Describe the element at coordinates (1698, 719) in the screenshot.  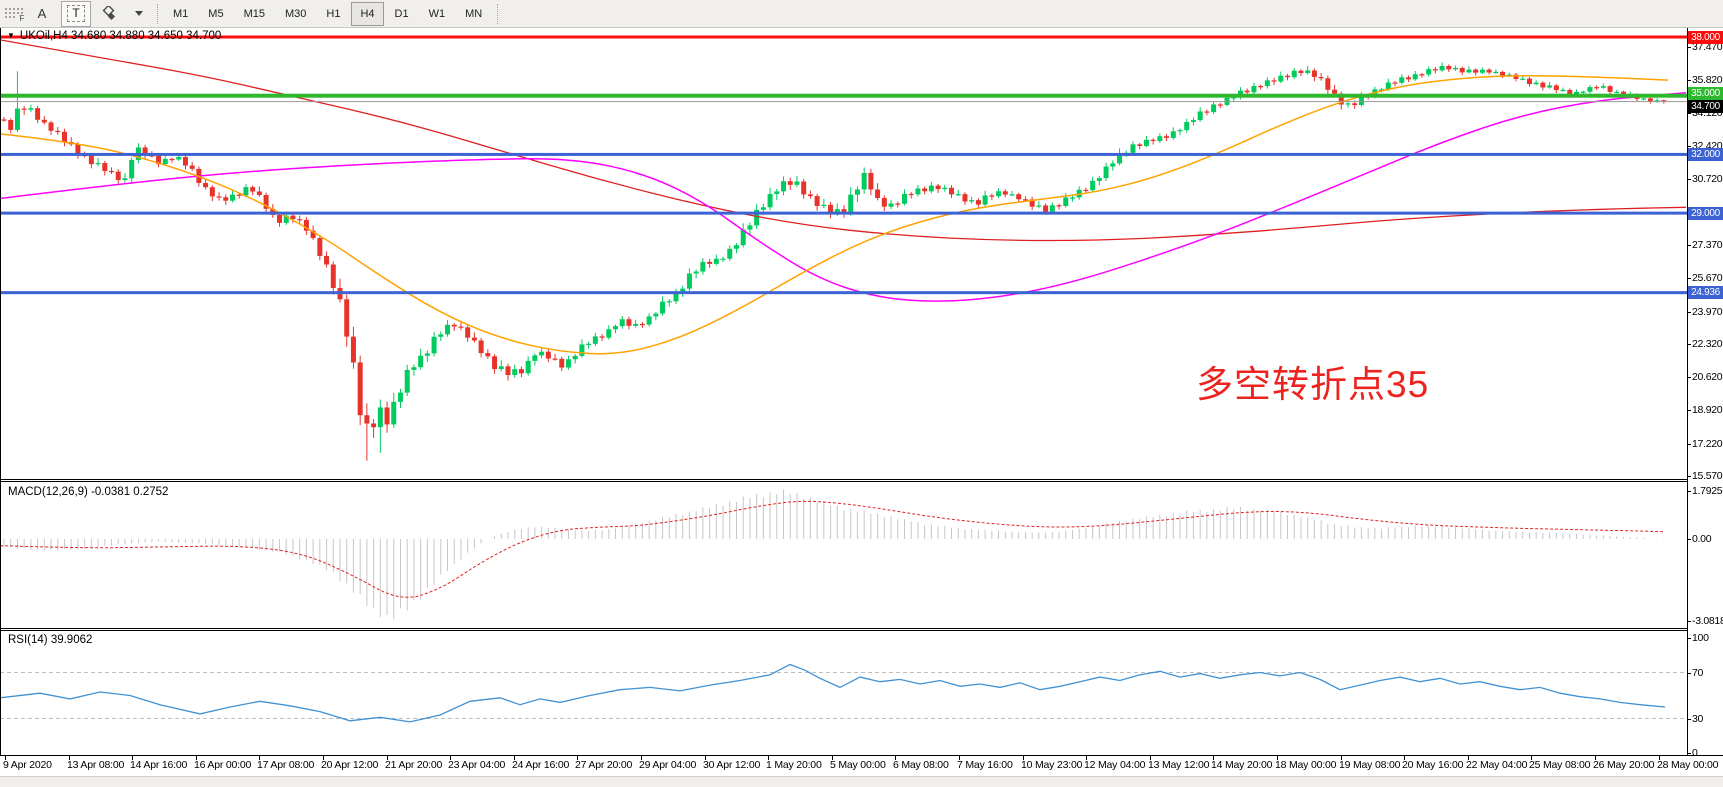
I see `rsi-tick-label: 30` at that location.